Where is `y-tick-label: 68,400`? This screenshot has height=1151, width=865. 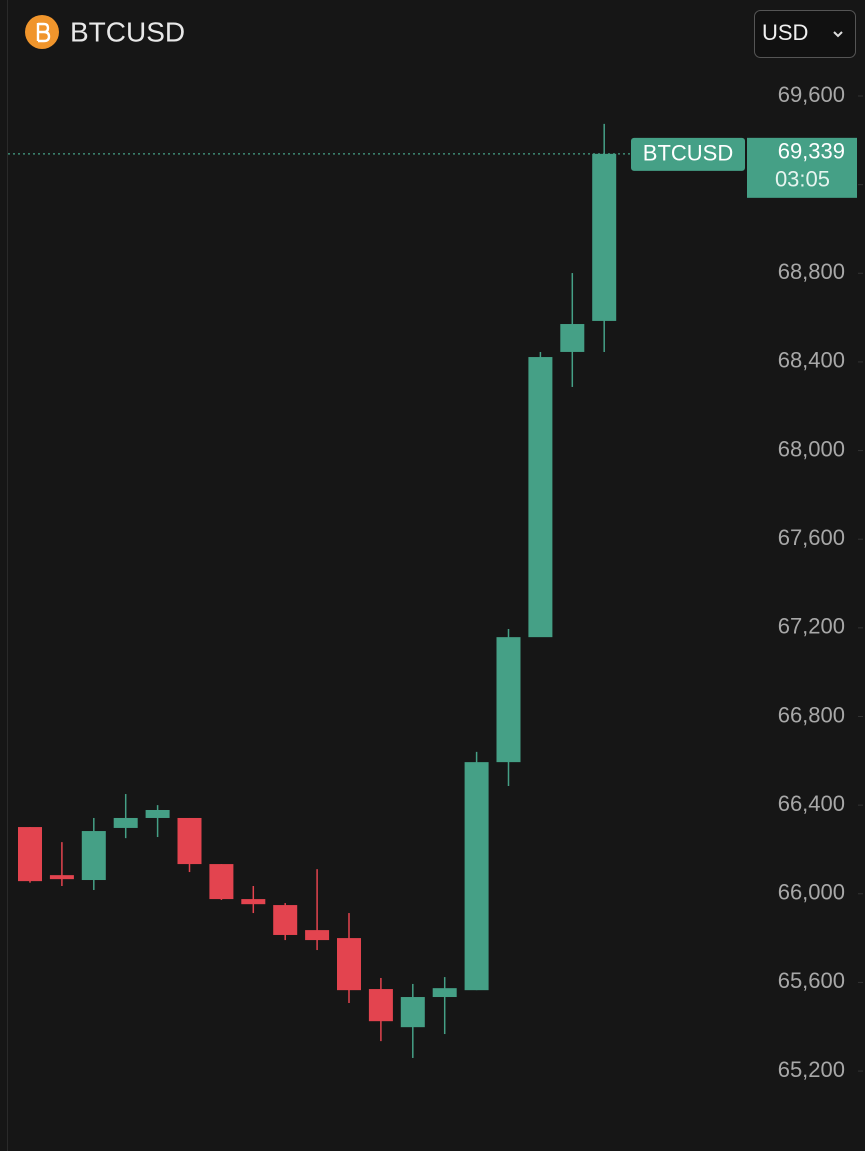 y-tick-label: 68,400 is located at coordinates (811, 360).